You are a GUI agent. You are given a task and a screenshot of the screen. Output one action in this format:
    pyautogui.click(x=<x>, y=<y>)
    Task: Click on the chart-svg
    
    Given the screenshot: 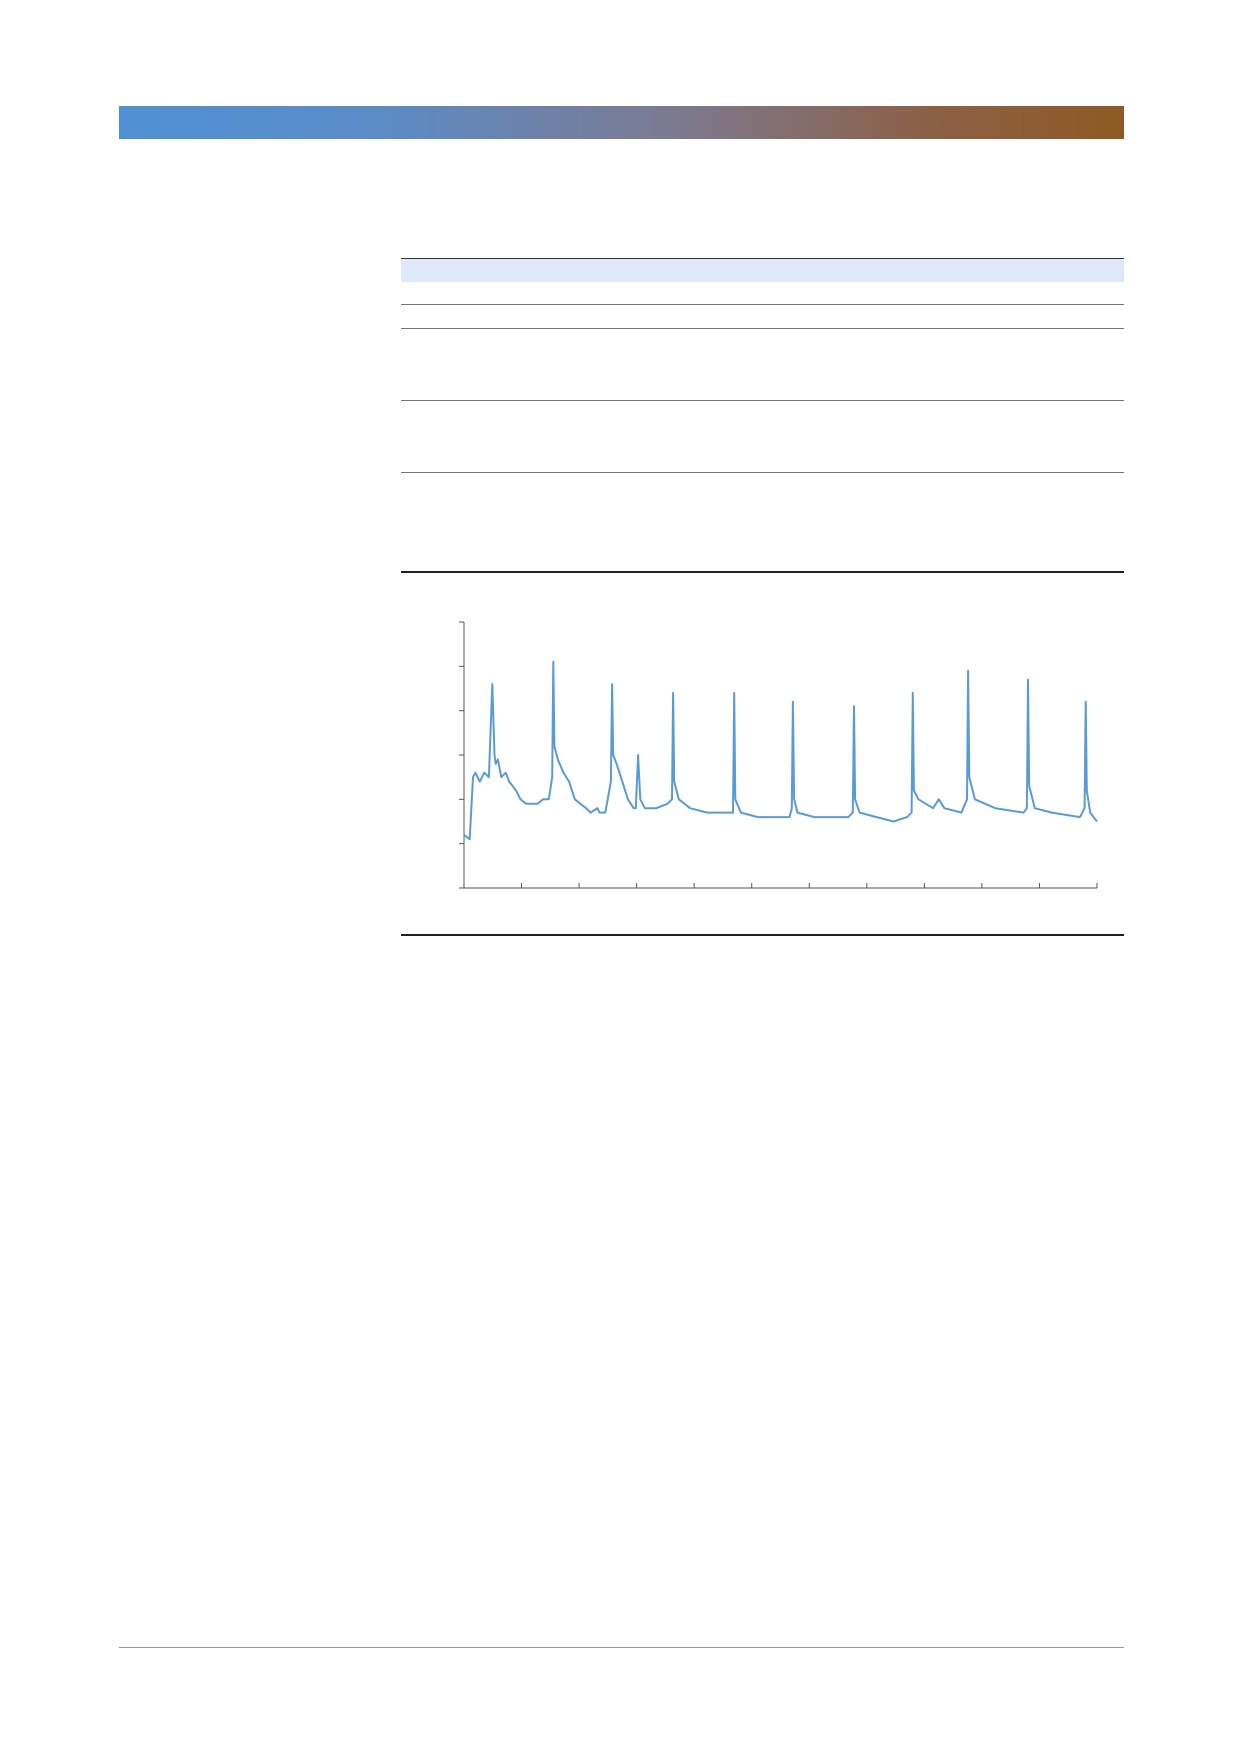 What is the action you would take?
    pyautogui.click(x=778, y=755)
    